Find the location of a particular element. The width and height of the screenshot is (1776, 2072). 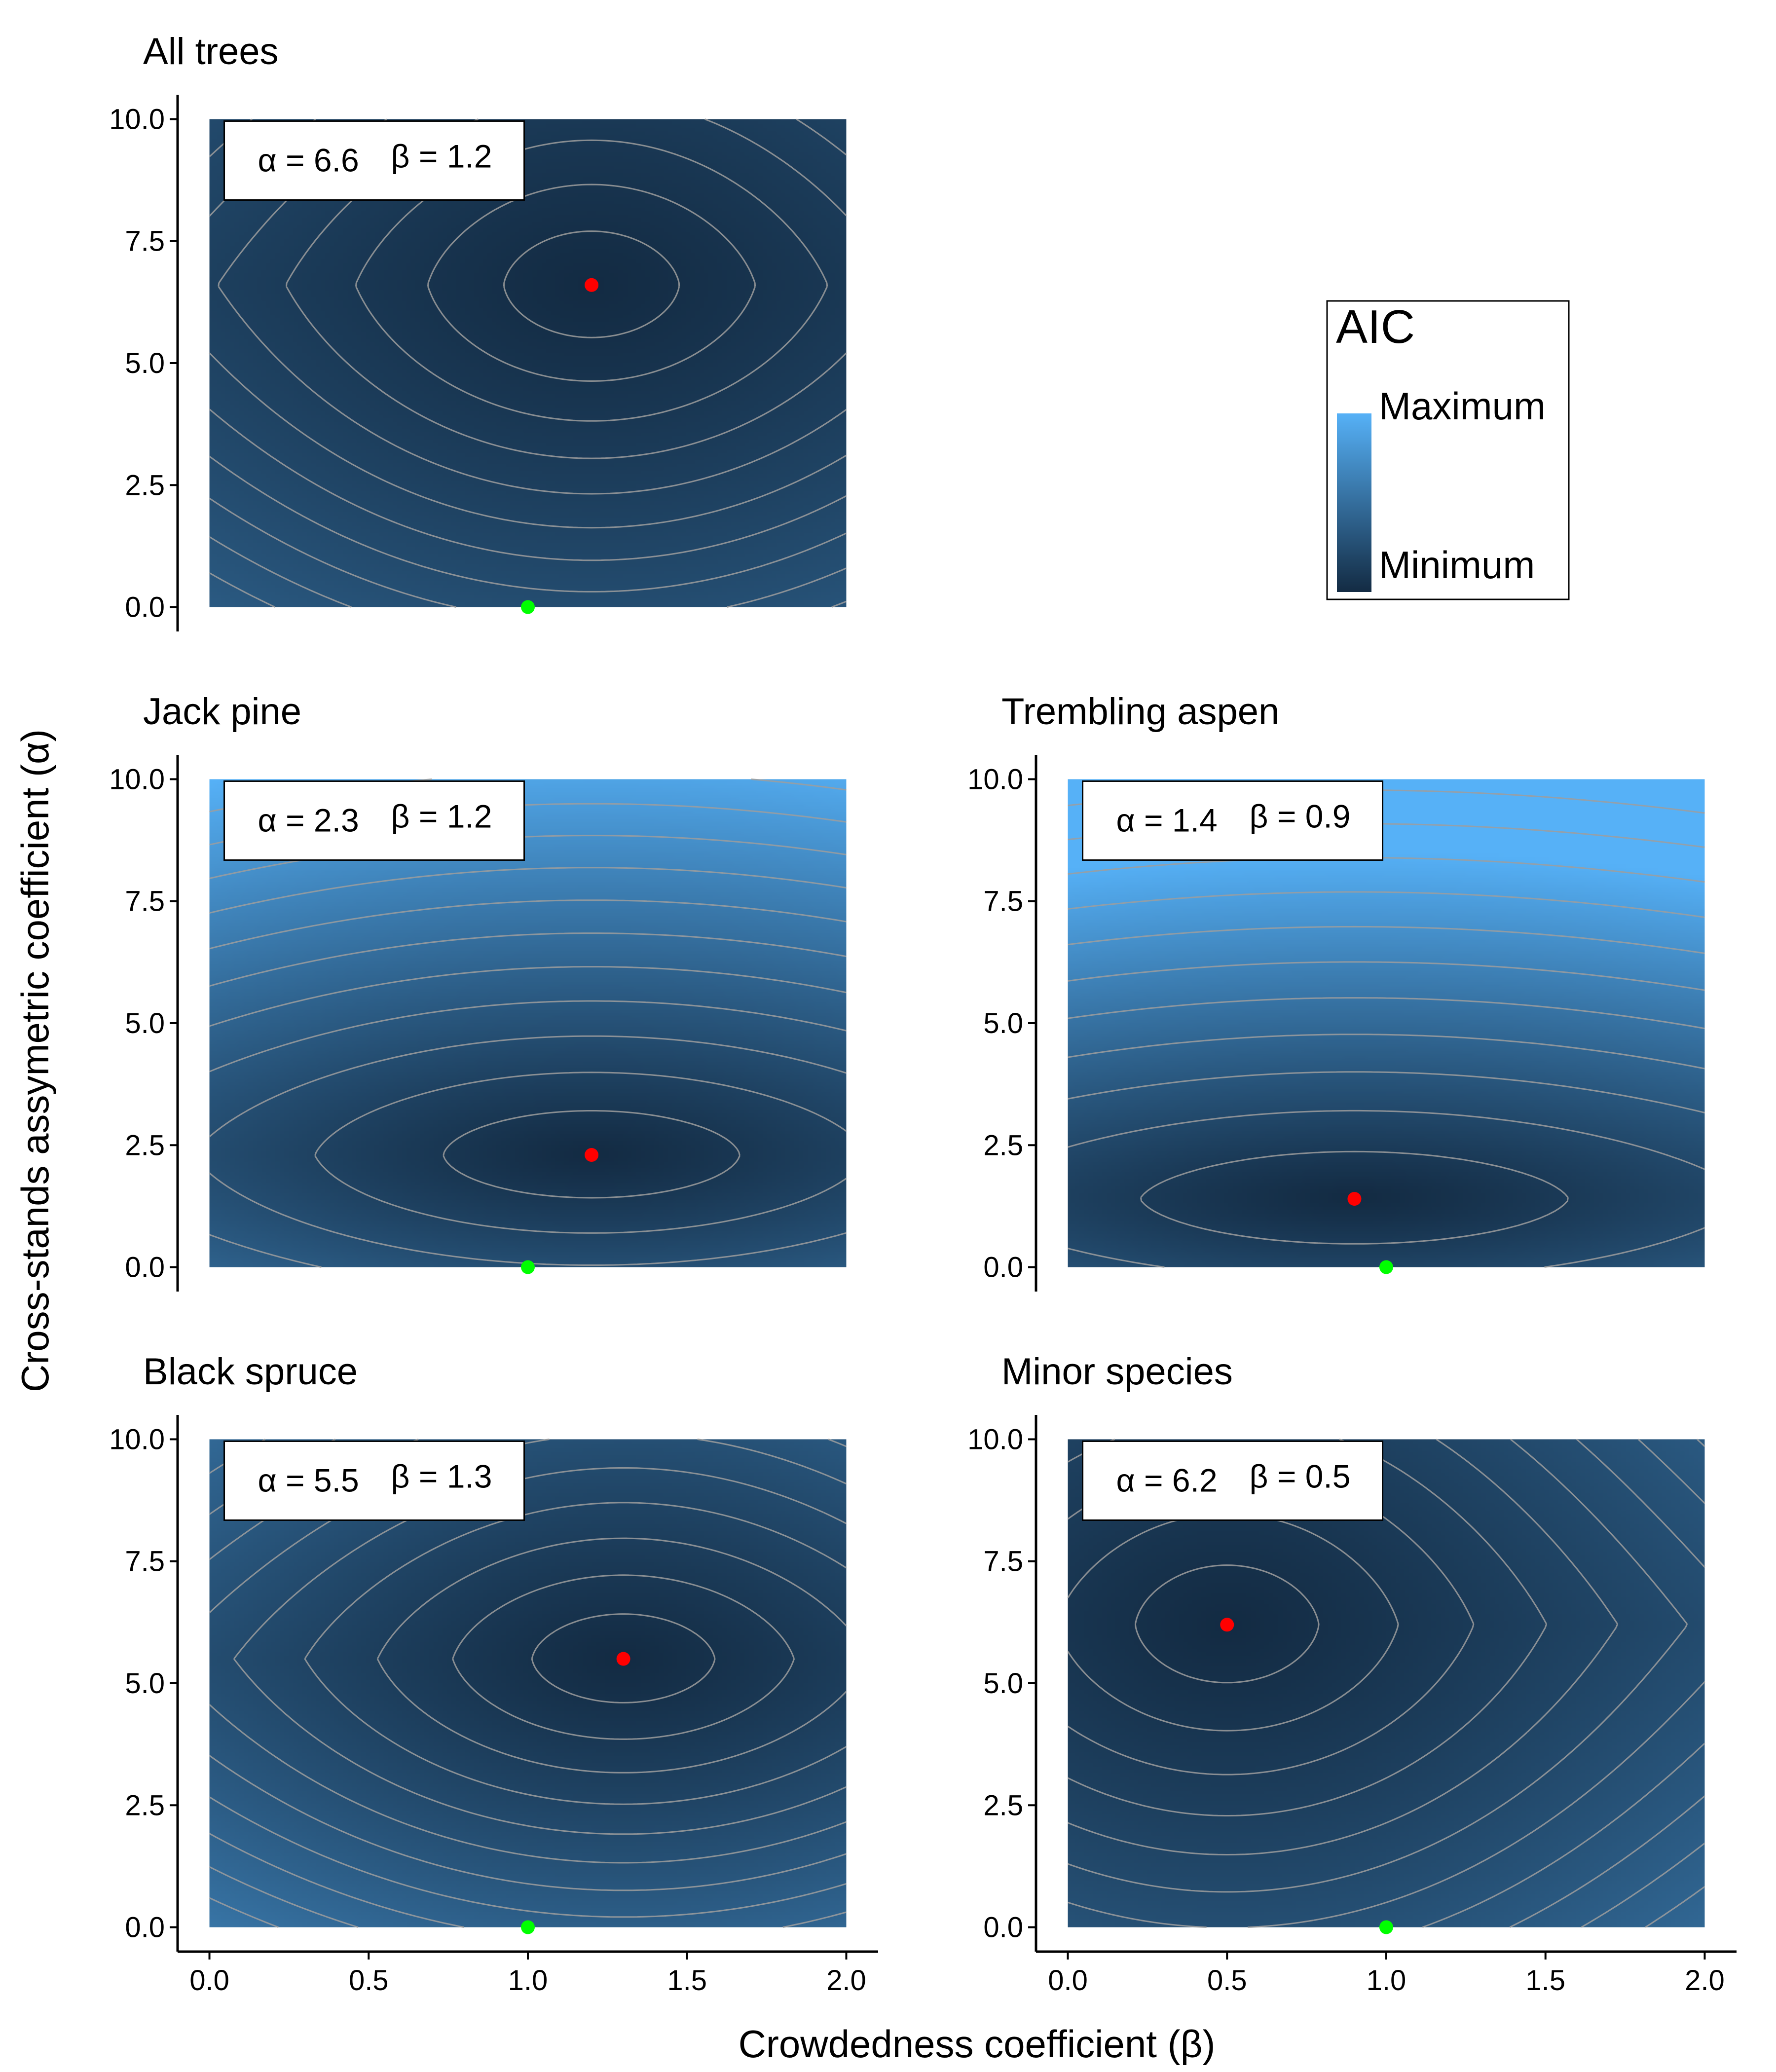

annotation-alpha: α = 5.5 is located at coordinates (309, 1480).